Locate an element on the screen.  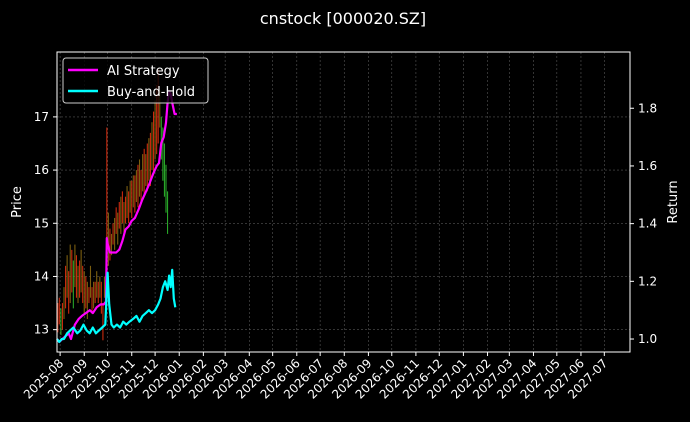
legend-label-ai-strategy: AI Strategy is located at coordinates (143, 71).